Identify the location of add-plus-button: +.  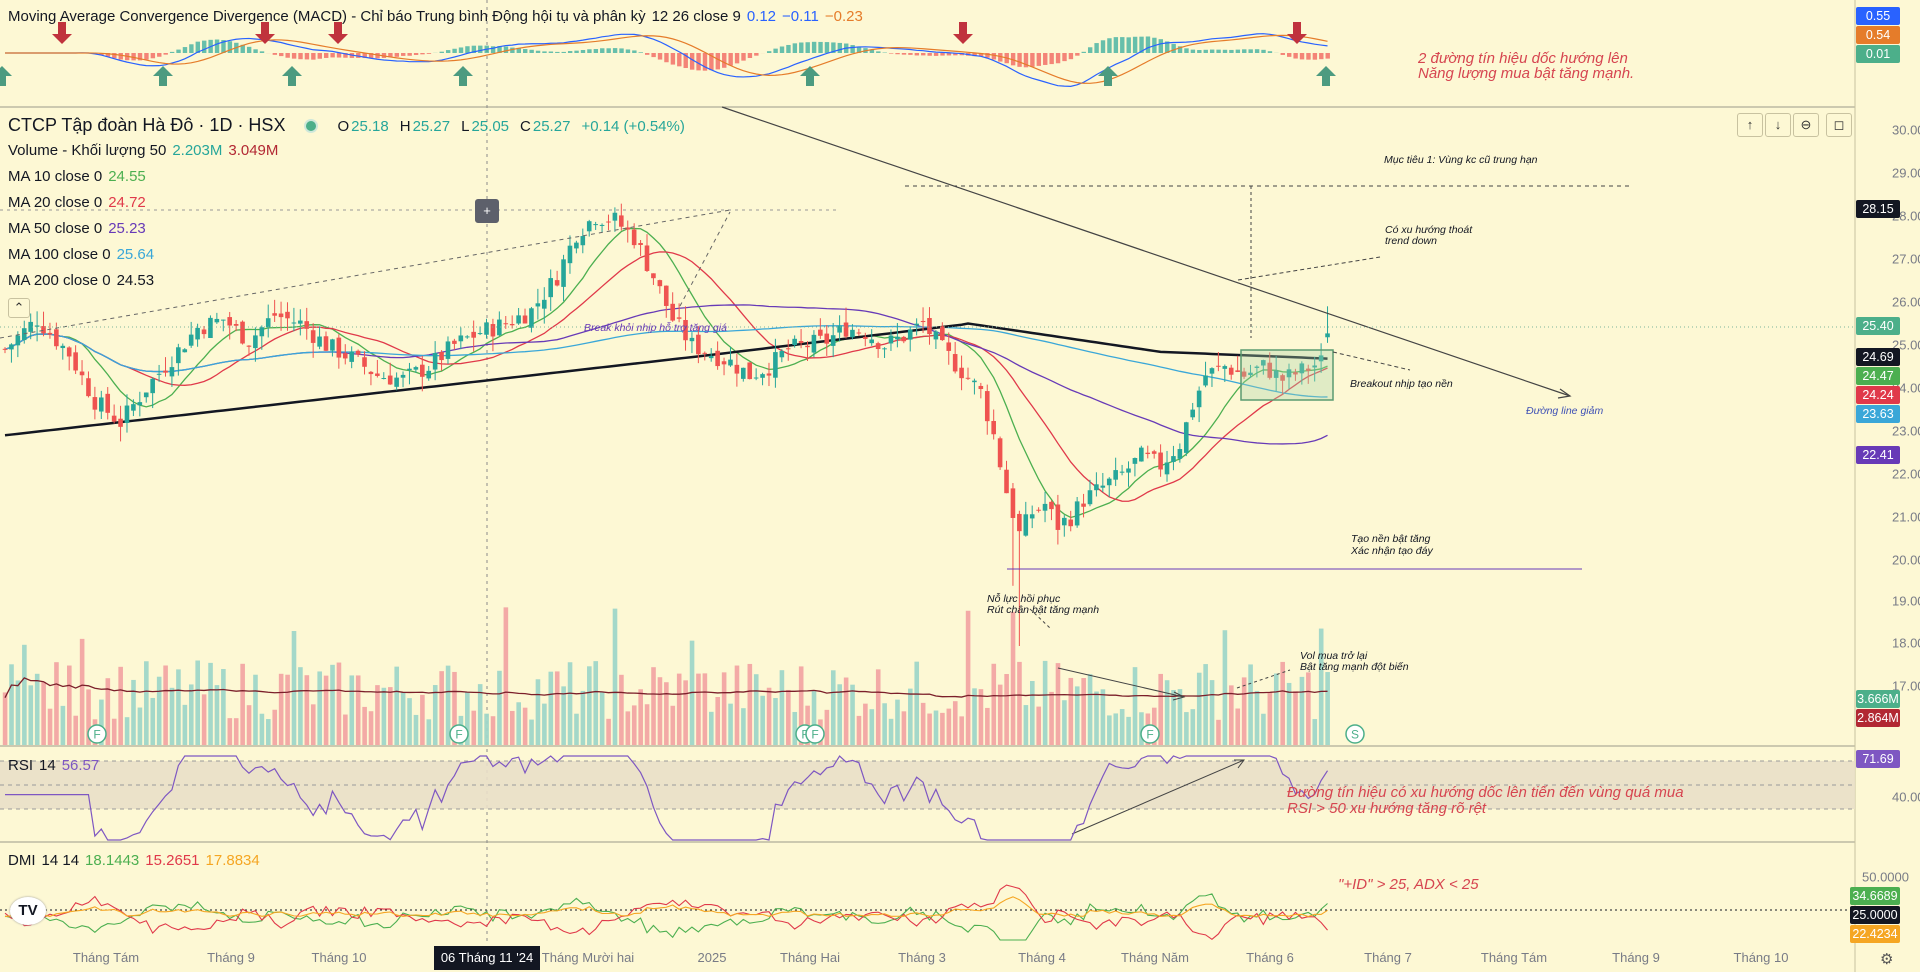
(487, 211).